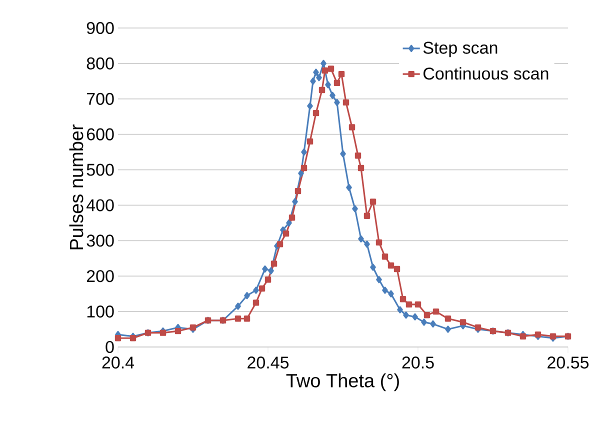 This screenshot has height=422, width=600. I want to click on y-tick-label: 100, so click(100, 312).